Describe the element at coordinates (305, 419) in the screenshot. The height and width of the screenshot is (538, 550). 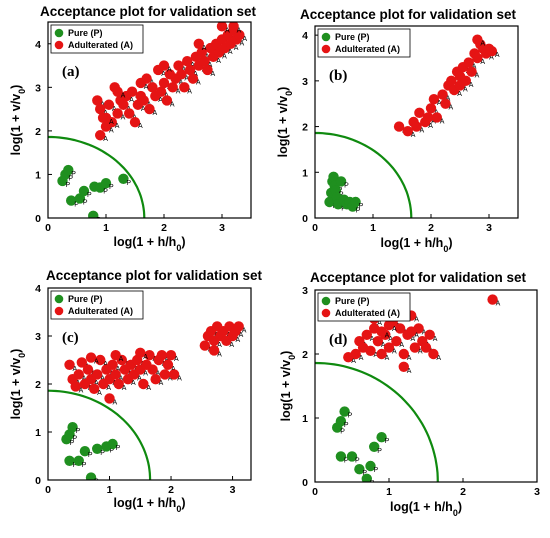
I see `y-tick-label: 1` at that location.